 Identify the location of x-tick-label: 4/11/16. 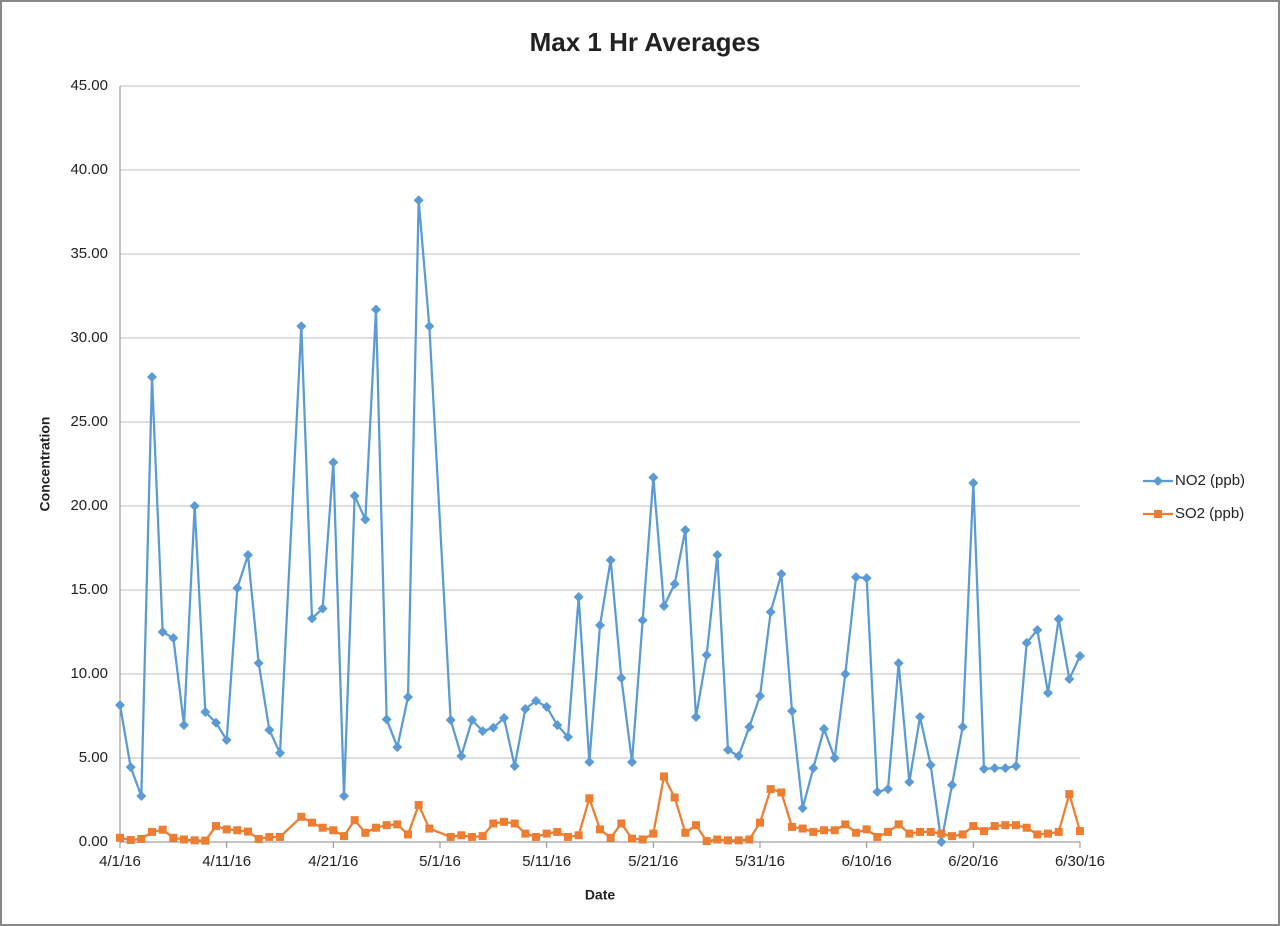
(226, 861).